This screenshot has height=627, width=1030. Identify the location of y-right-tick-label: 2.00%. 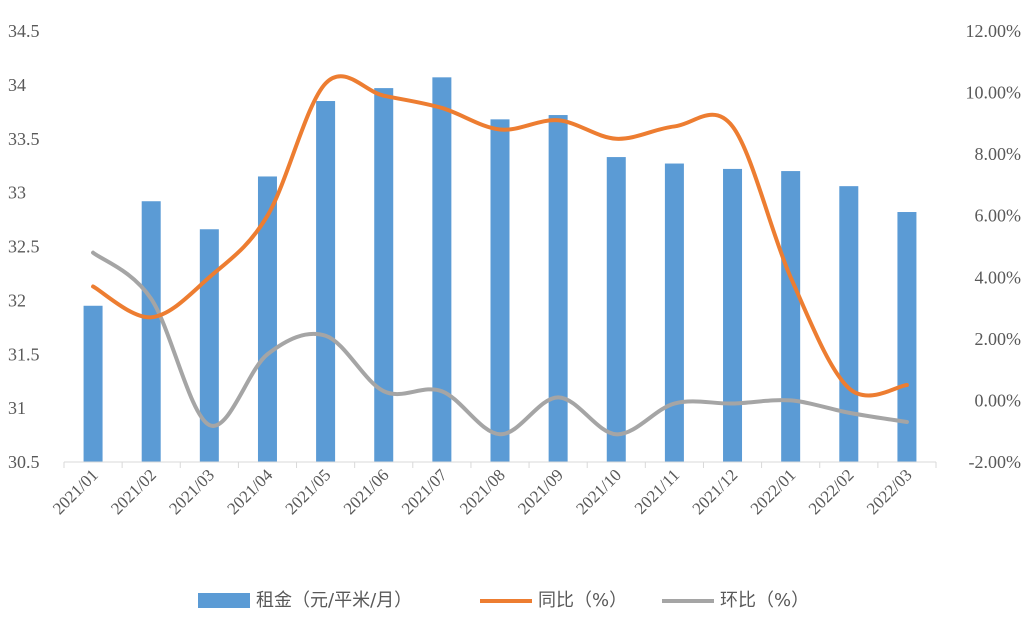
(998, 339).